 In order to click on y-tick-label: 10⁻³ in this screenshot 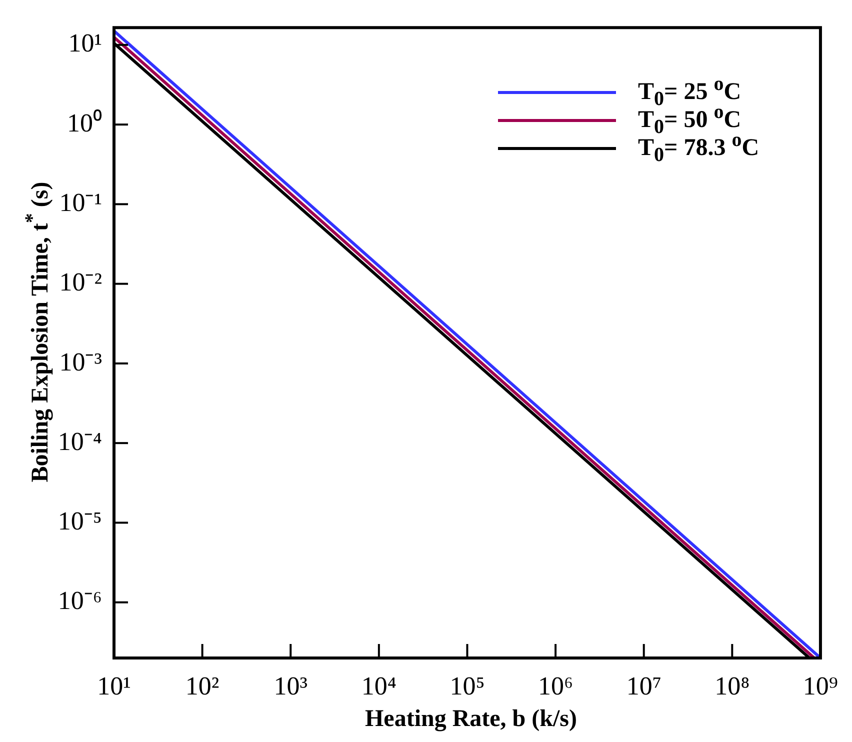, I will do `click(80, 361)`.